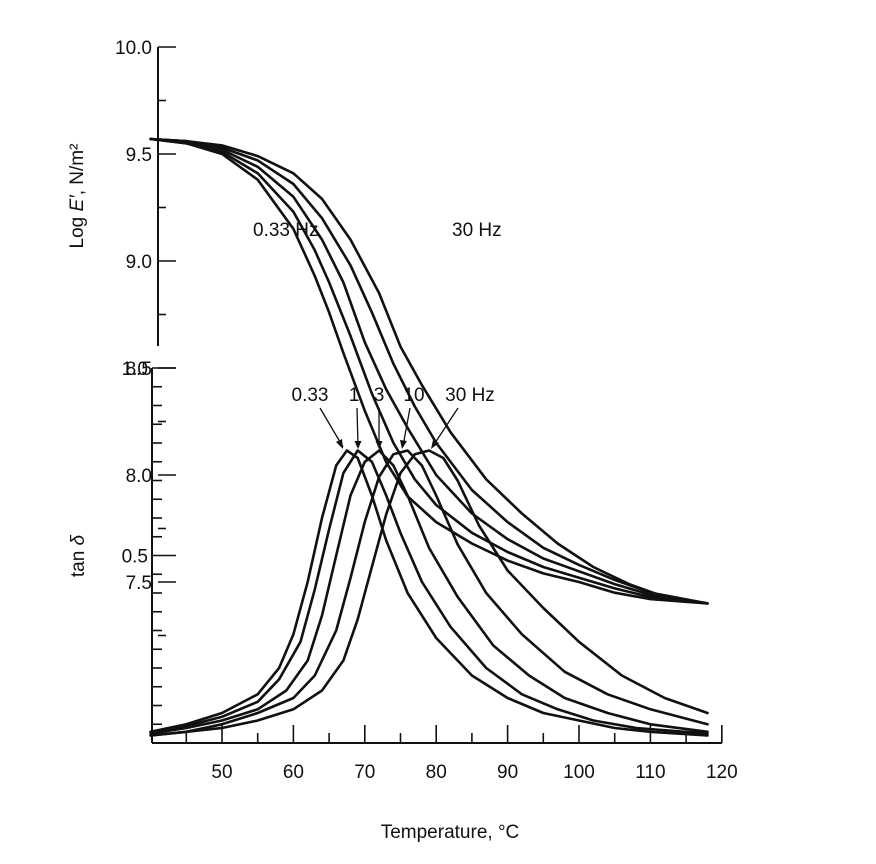  What do you see at coordinates (379, 395) in the screenshot?
I see `freq-label-3: 3` at bounding box center [379, 395].